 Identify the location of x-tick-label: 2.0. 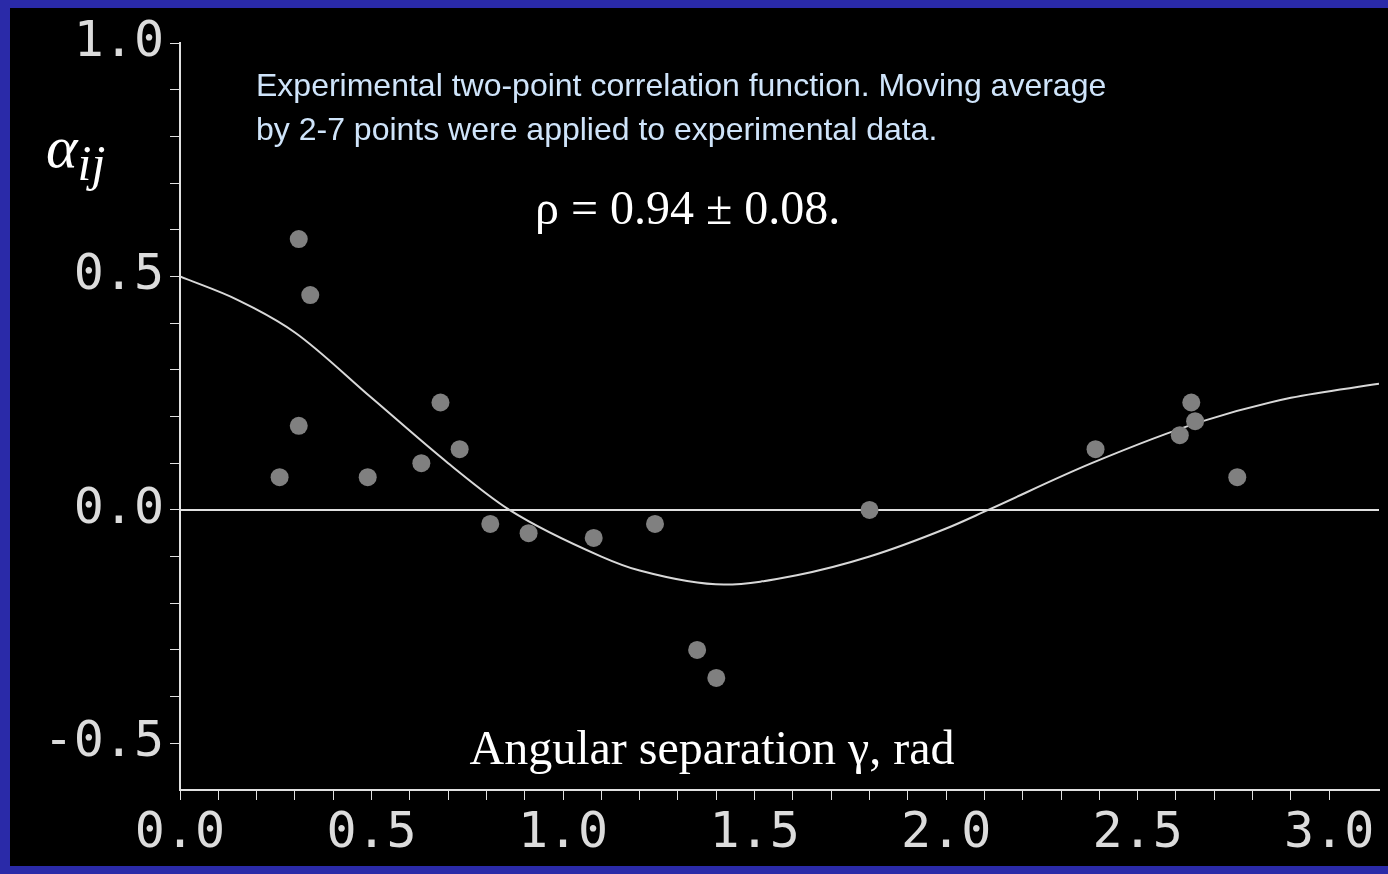
(946, 829).